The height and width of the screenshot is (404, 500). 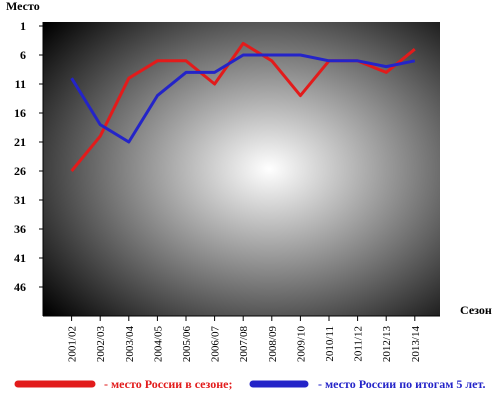 What do you see at coordinates (23, 6) in the screenshot?
I see `y-axis-title: Место` at bounding box center [23, 6].